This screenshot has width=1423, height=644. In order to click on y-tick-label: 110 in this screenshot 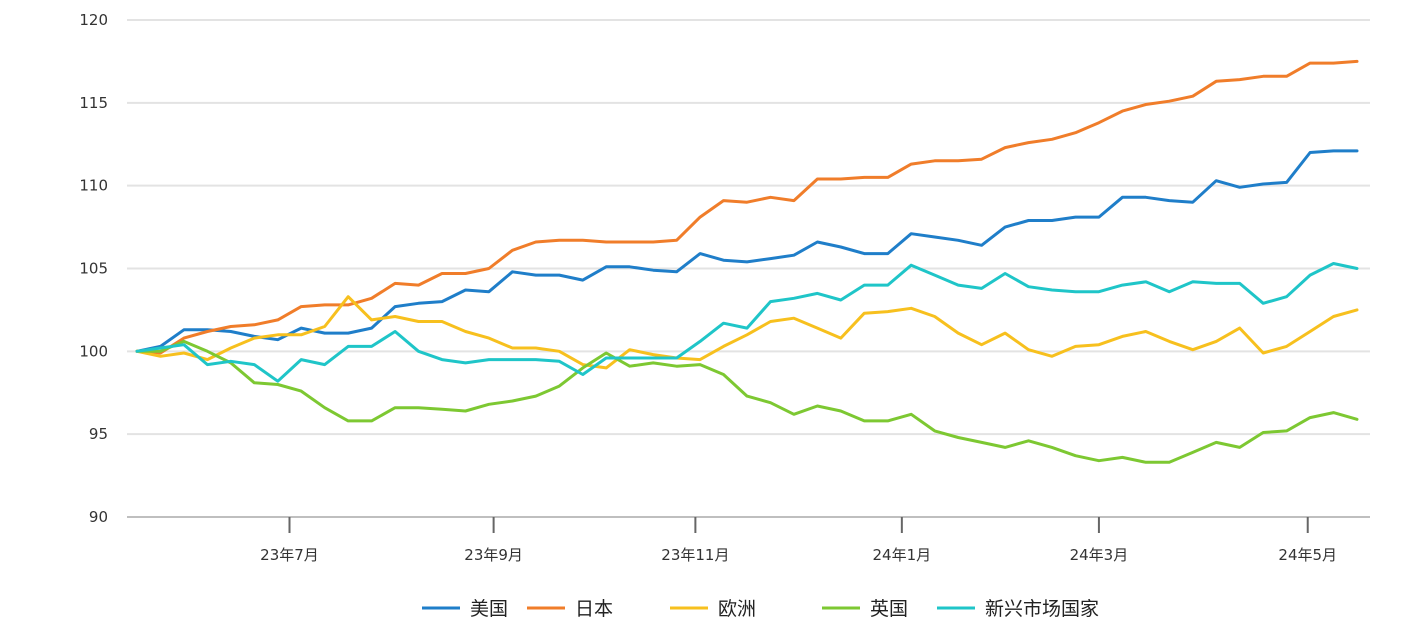, I will do `click(93, 186)`.